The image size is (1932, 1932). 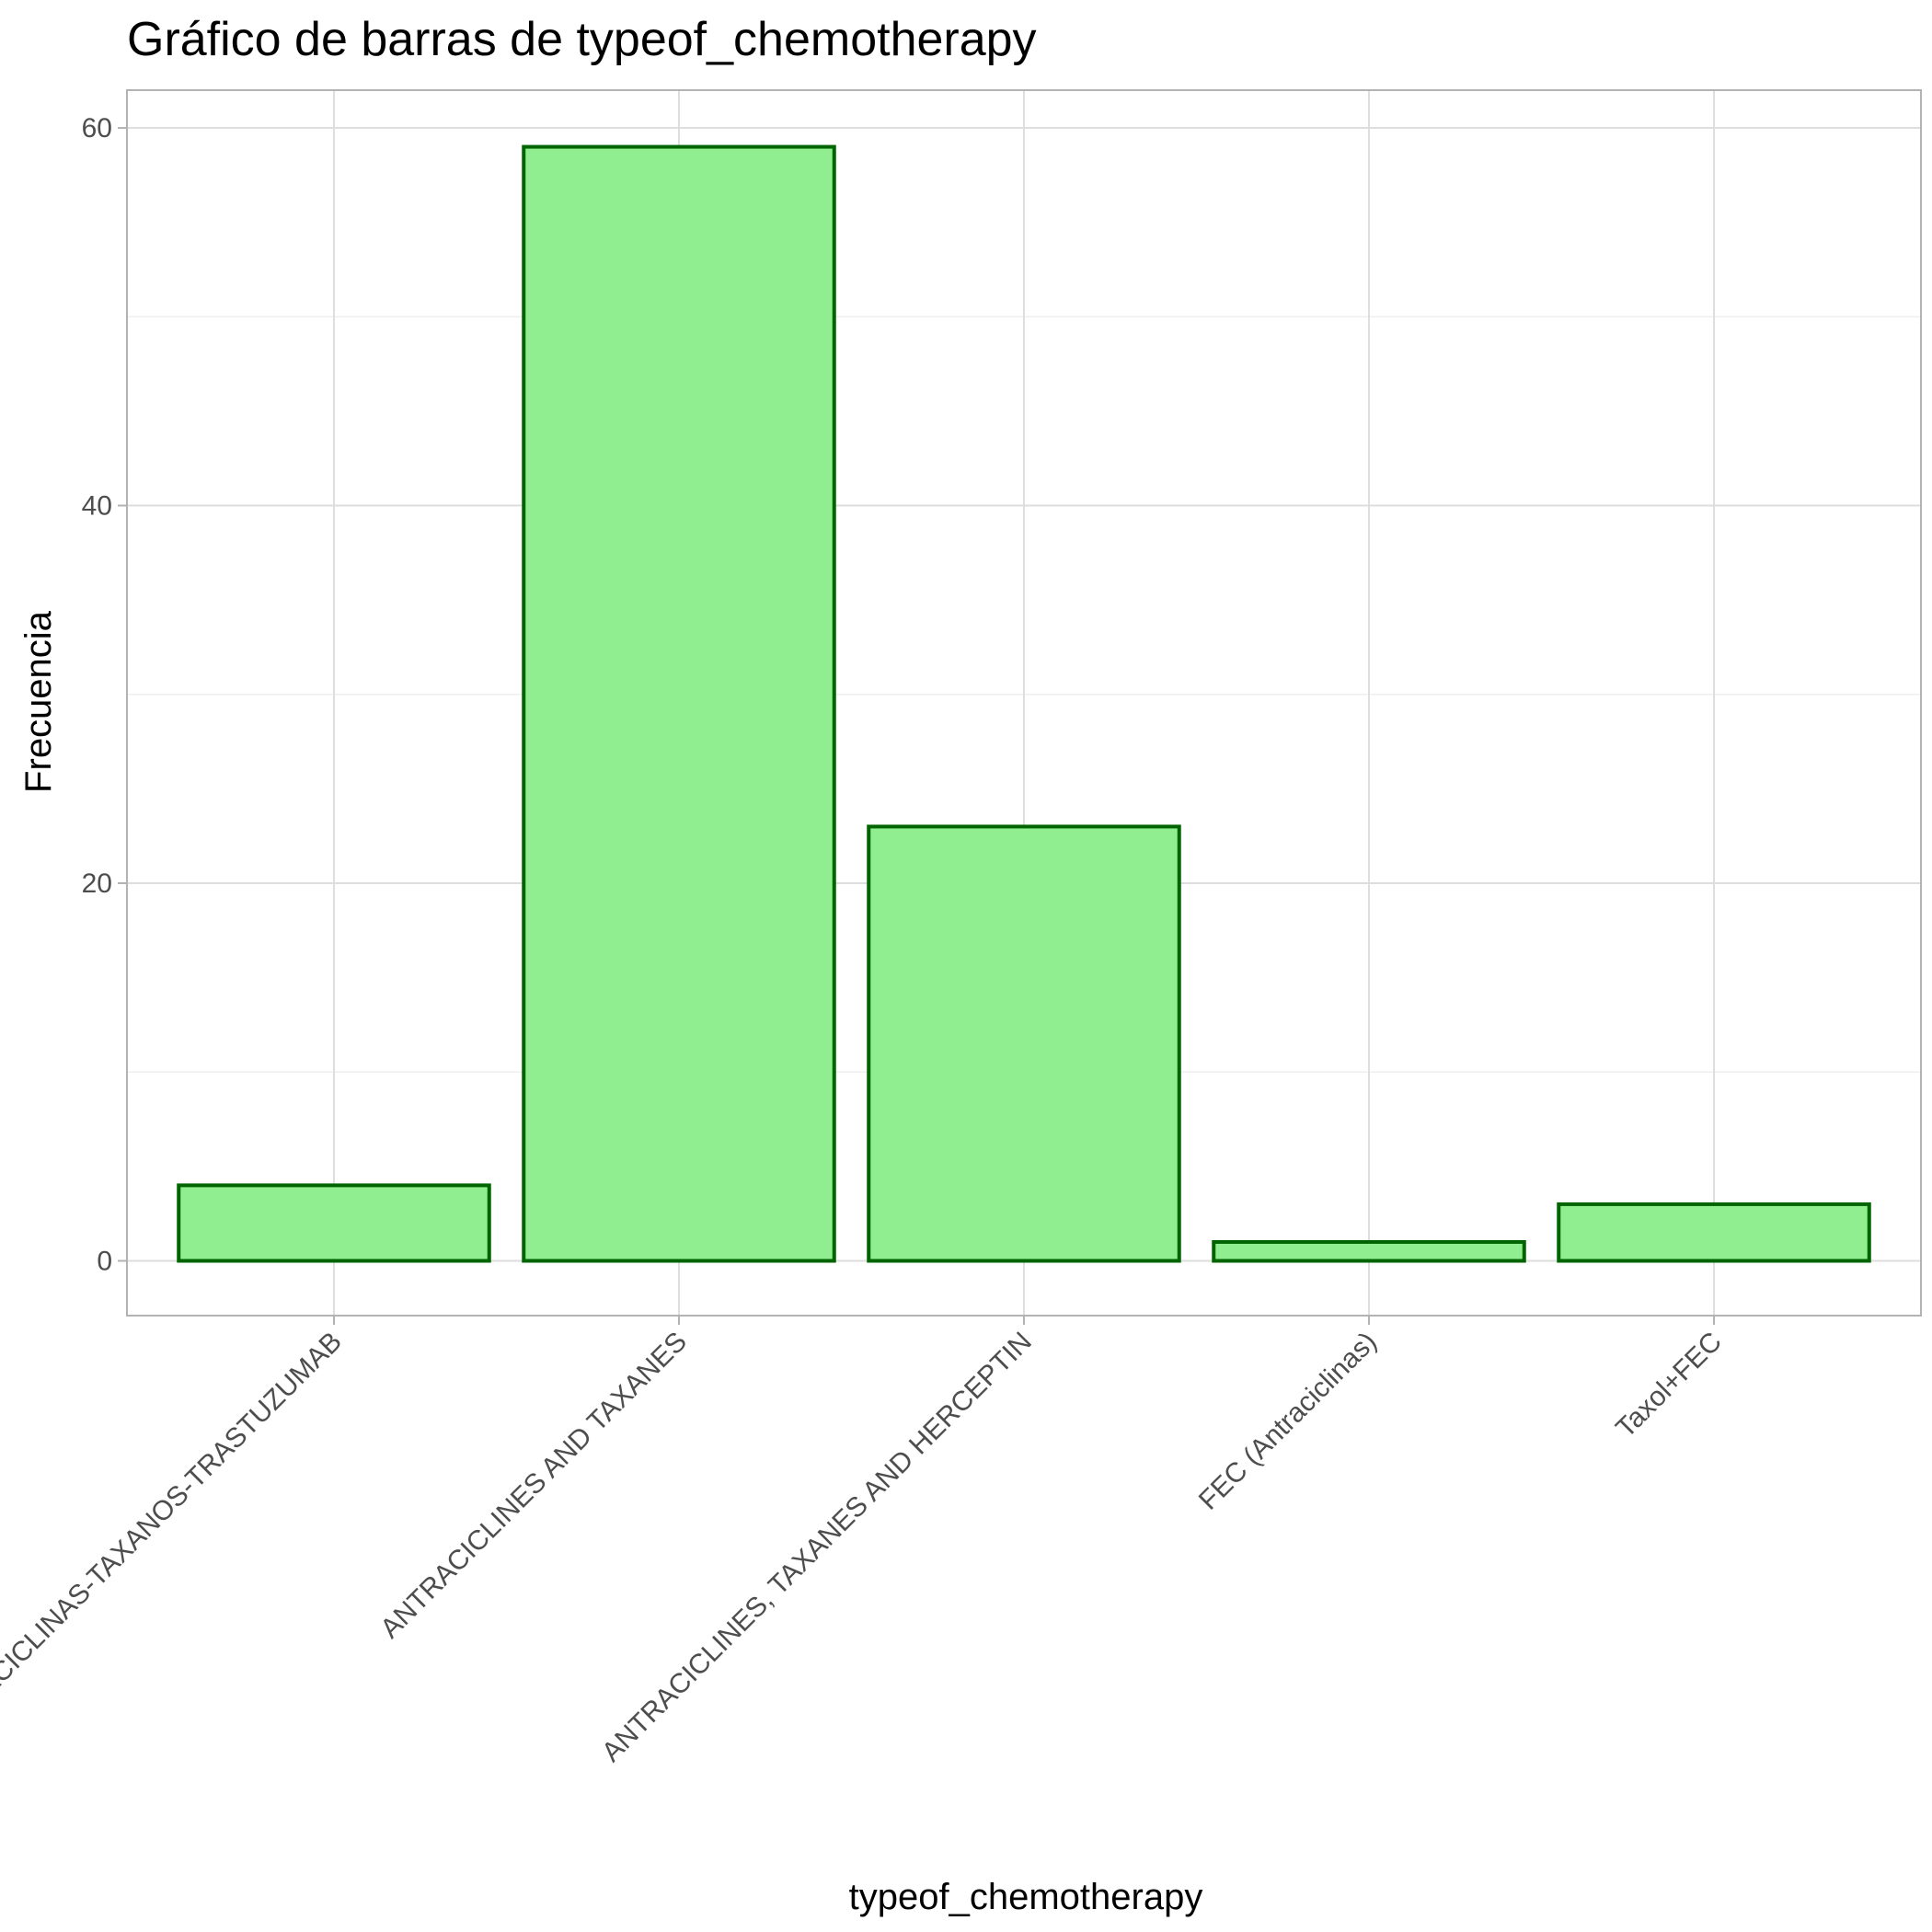 I want to click on y-axis-title: Frecuencia, so click(x=38, y=701).